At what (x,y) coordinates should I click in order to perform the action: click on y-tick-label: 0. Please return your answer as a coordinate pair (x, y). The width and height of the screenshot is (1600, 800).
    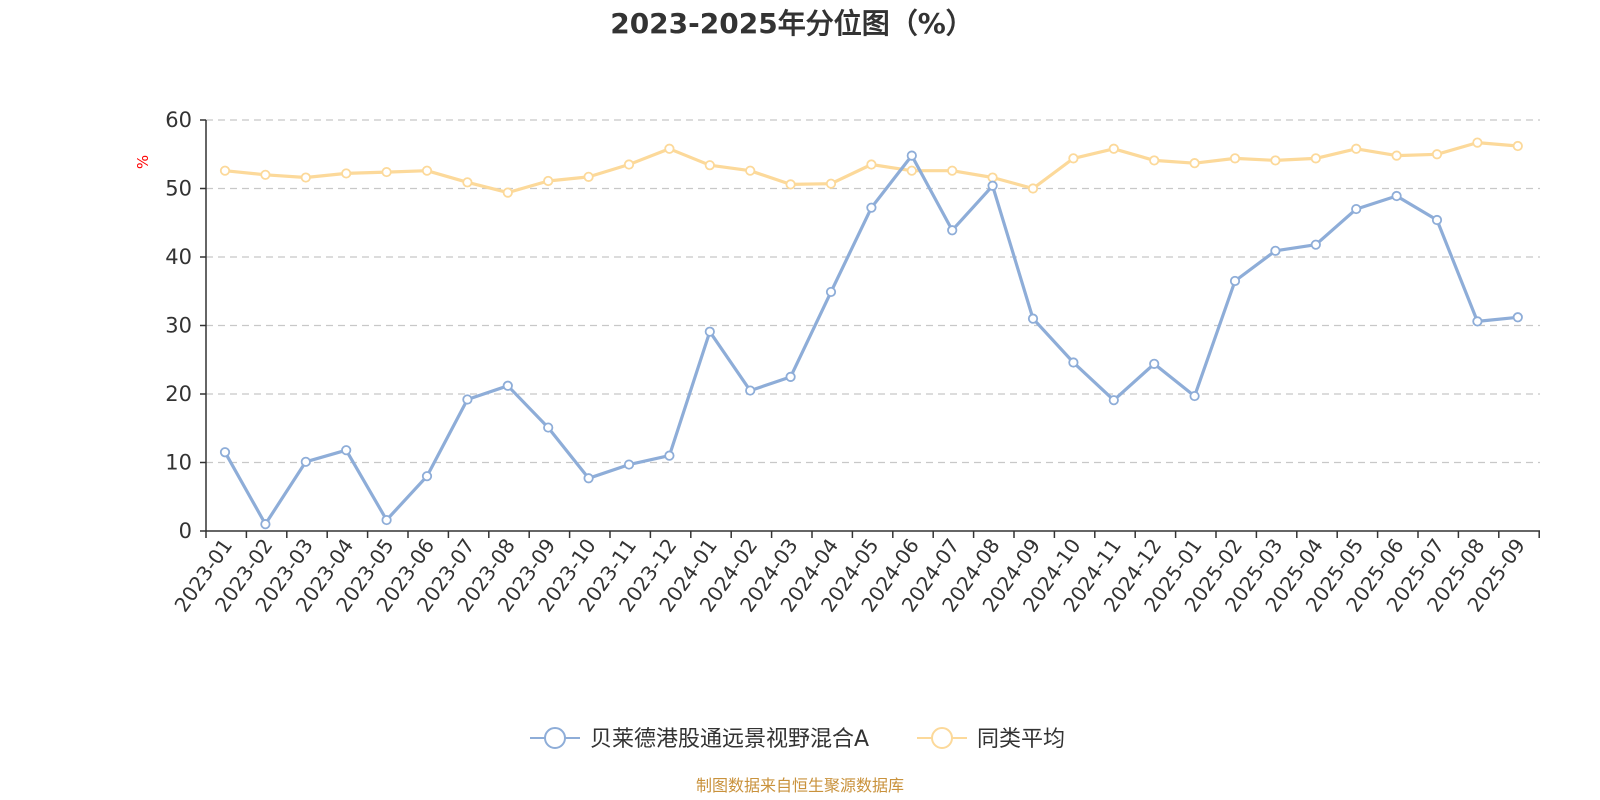
    Looking at the image, I should click on (185, 531).